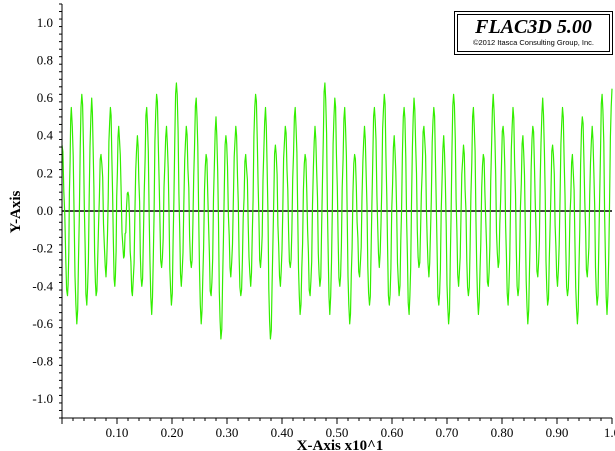 The width and height of the screenshot is (615, 451). Describe the element at coordinates (557, 432) in the screenshot. I see `x-tick-label: 0.90` at that location.